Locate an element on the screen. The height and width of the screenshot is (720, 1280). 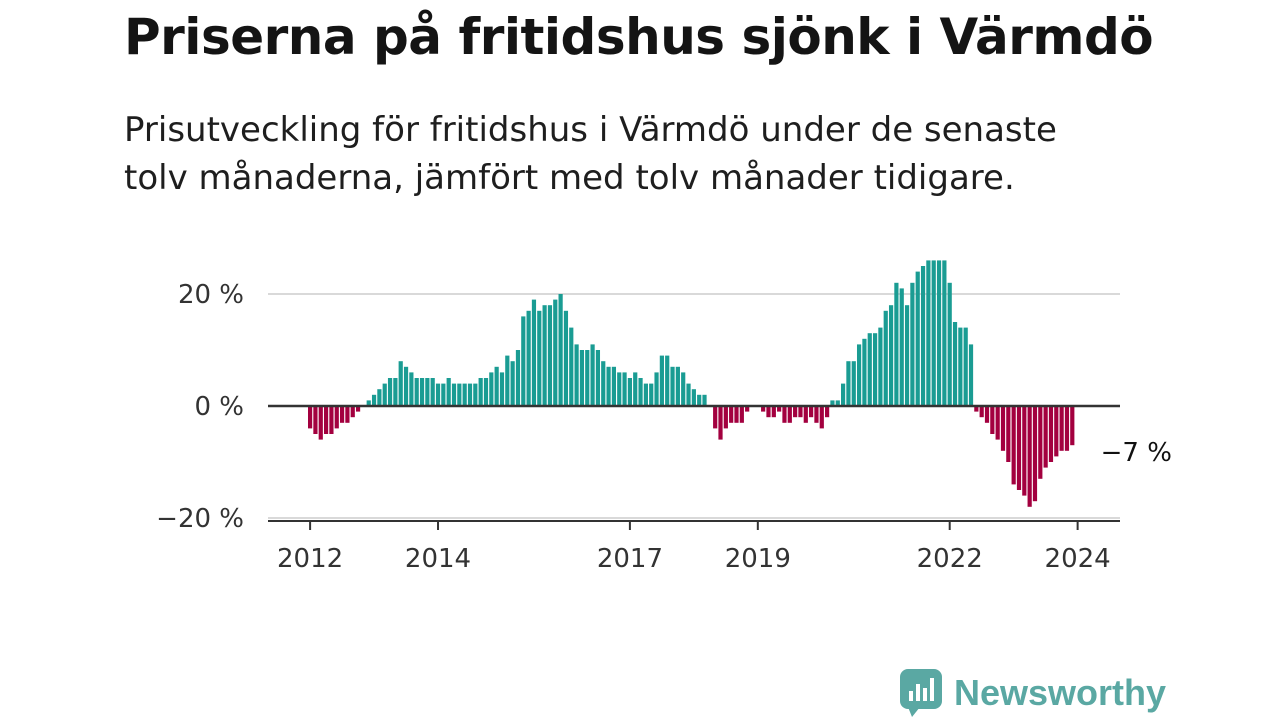
x-tick-label: 2017 is located at coordinates (630, 559).